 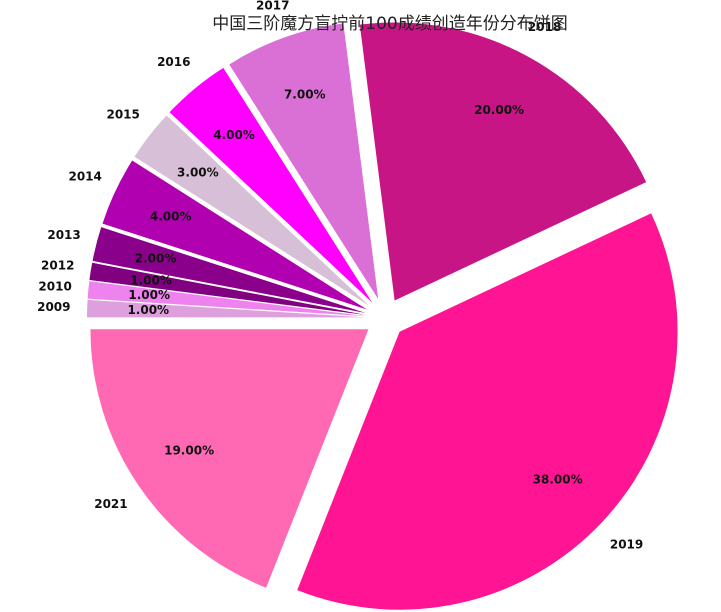 I want to click on value-label: 7.00%, so click(x=305, y=95).